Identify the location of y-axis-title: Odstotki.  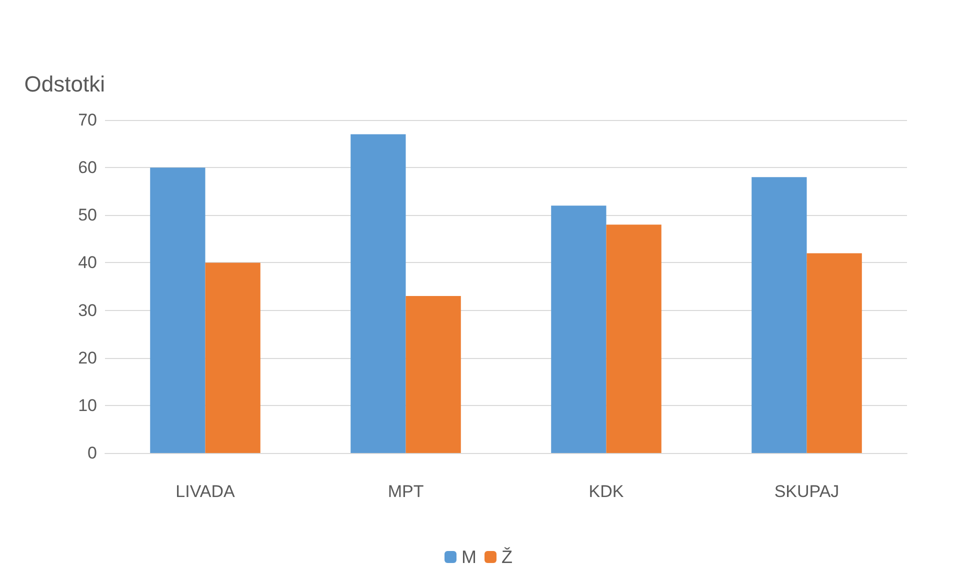
(64, 84).